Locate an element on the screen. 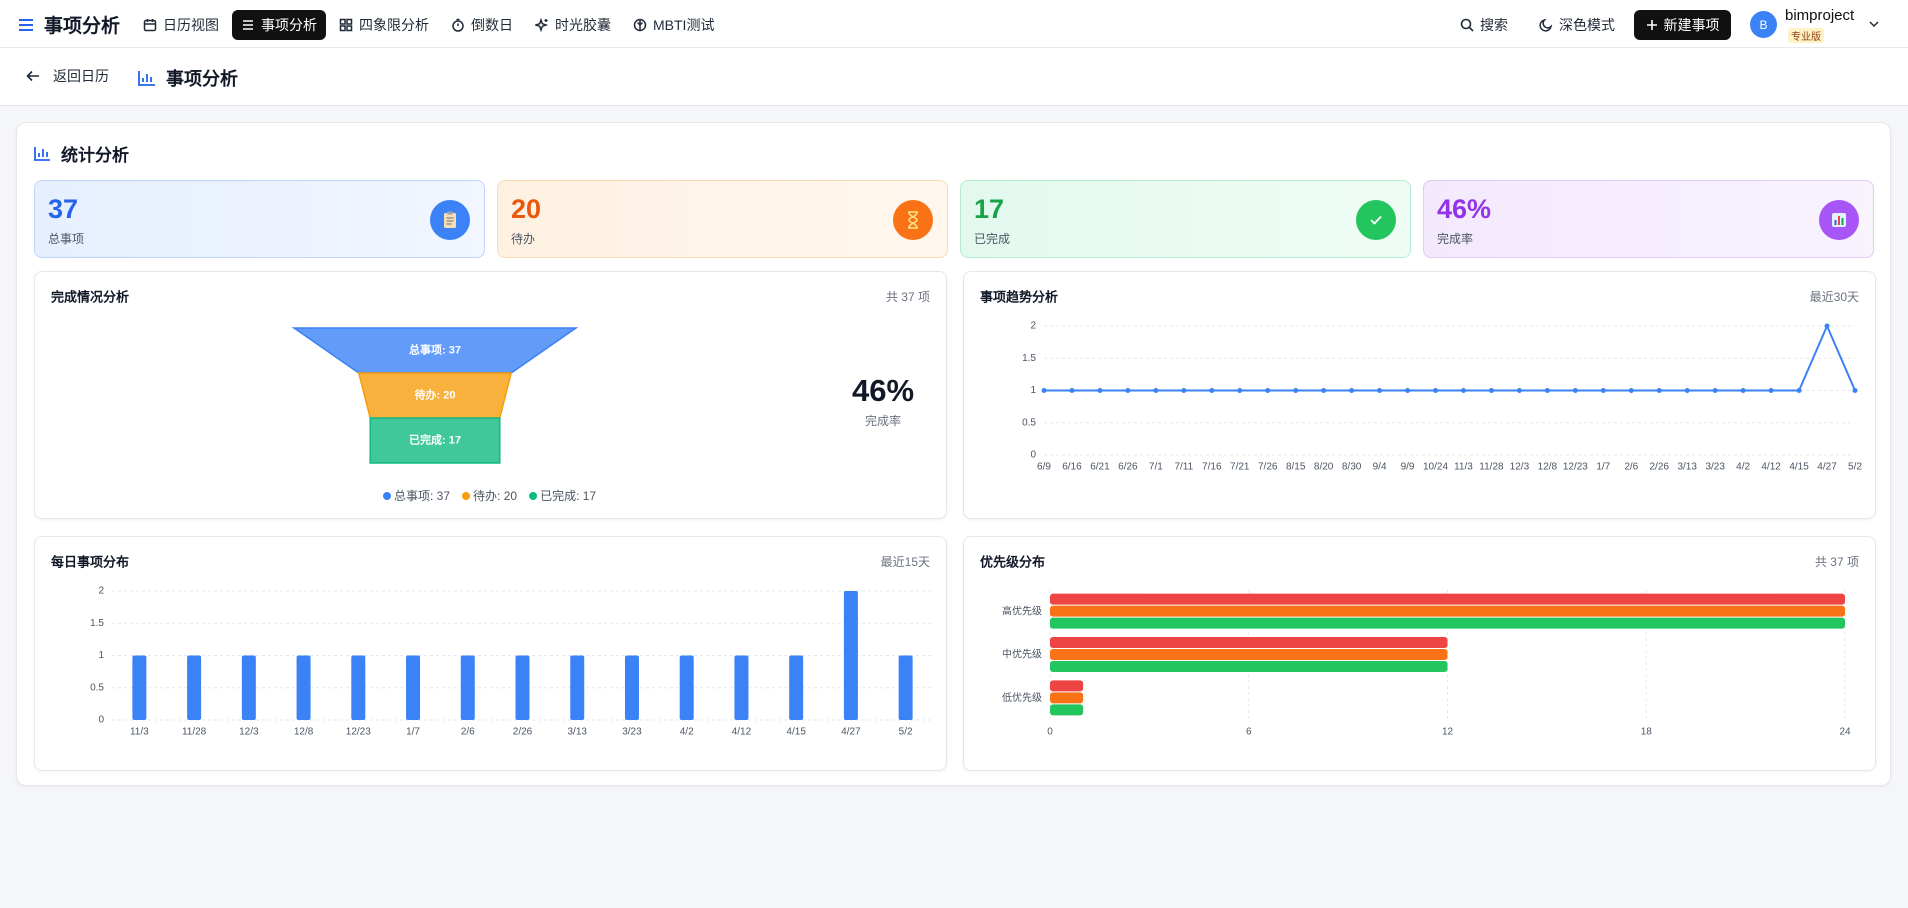 Image resolution: width=1908 pixels, height=908 pixels. chart-subtitle: 最近15天 is located at coordinates (905, 562).